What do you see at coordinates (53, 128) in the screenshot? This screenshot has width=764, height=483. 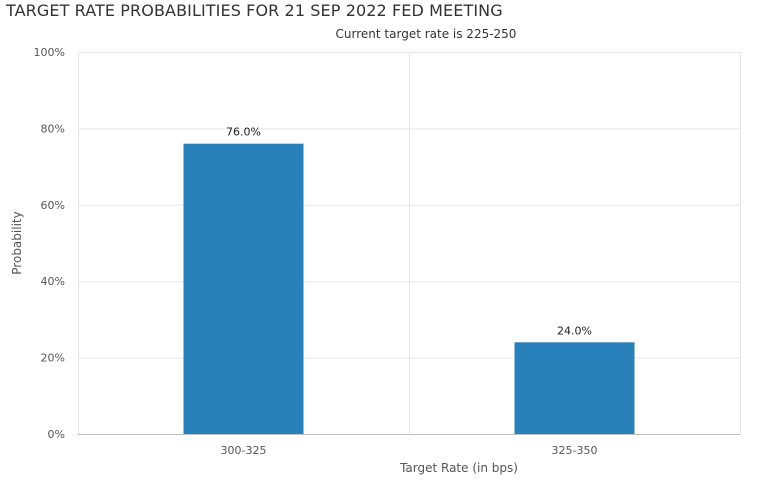 I see `y-tick-label: 80%` at bounding box center [53, 128].